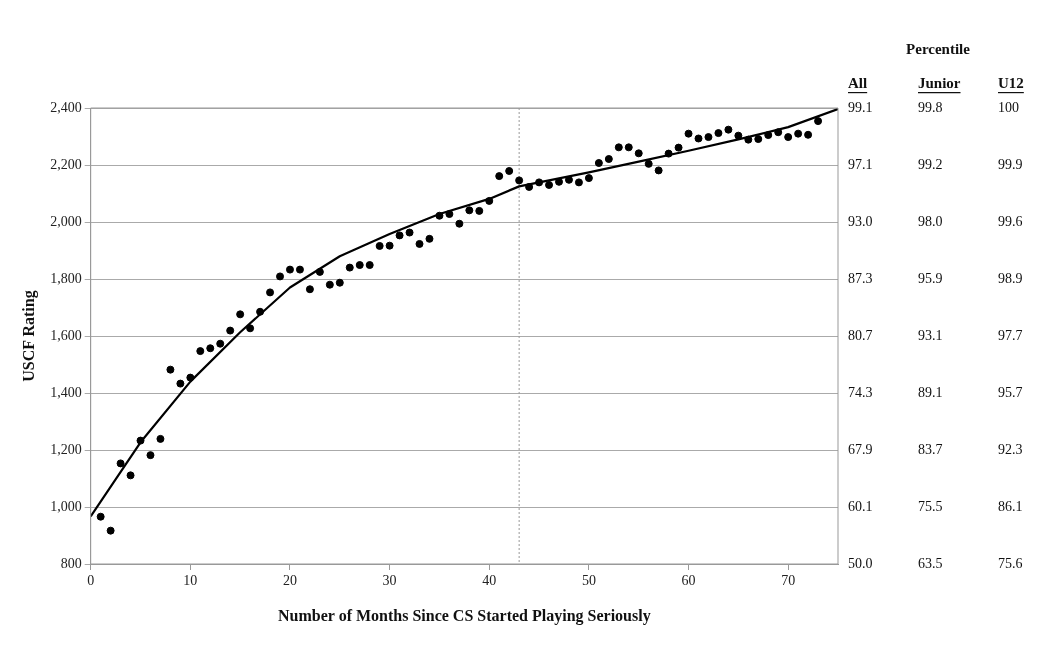 The height and width of the screenshot is (648, 1060). I want to click on text: 83.7, so click(930, 449).